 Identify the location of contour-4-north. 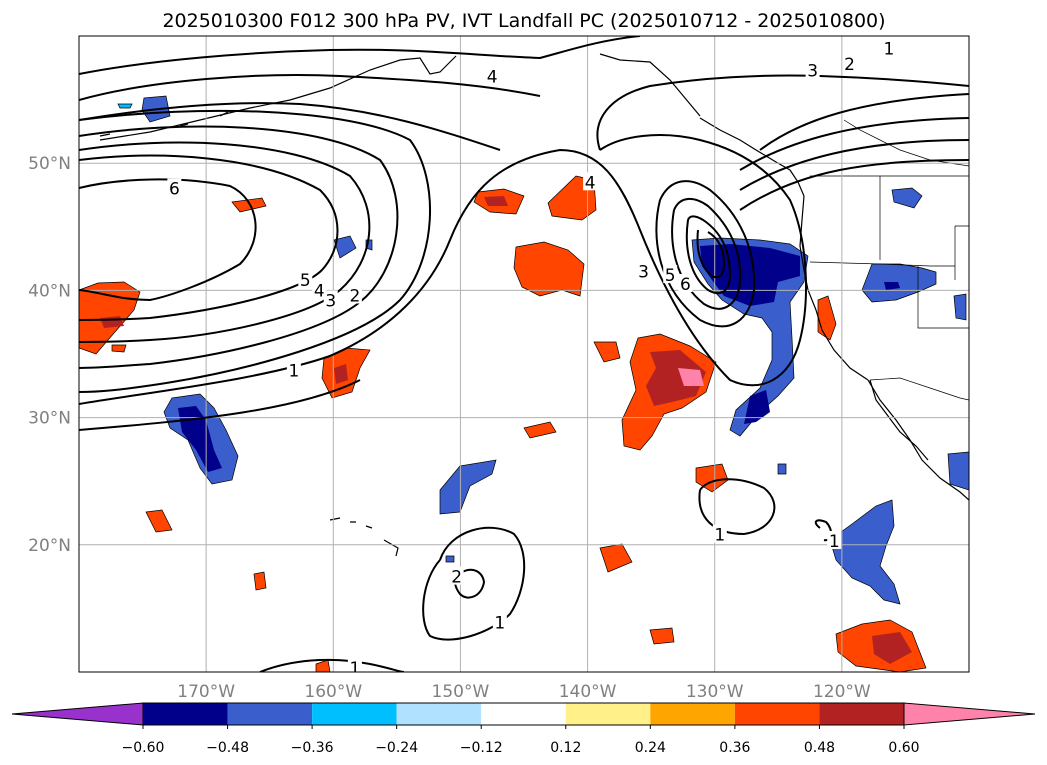
(360, 55).